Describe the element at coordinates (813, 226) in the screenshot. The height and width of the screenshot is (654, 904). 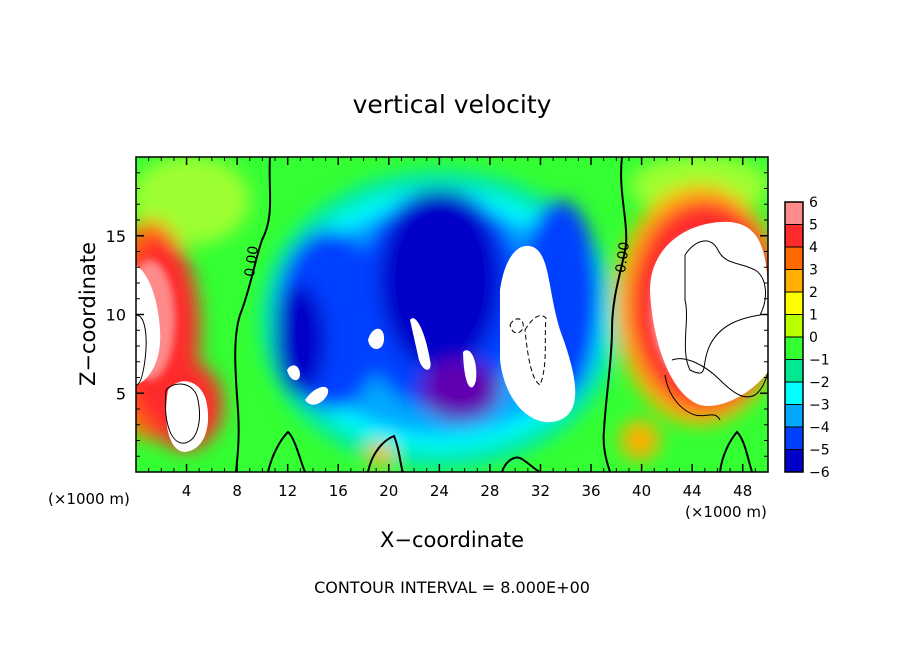
I see `colorbar-label: 5` at that location.